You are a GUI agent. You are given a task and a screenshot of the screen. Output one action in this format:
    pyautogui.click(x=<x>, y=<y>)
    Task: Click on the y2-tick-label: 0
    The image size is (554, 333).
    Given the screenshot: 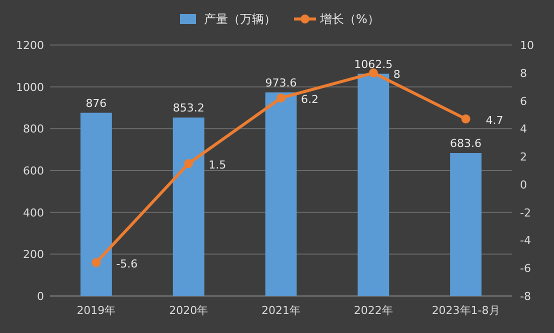 What is the action you would take?
    pyautogui.click(x=523, y=185)
    